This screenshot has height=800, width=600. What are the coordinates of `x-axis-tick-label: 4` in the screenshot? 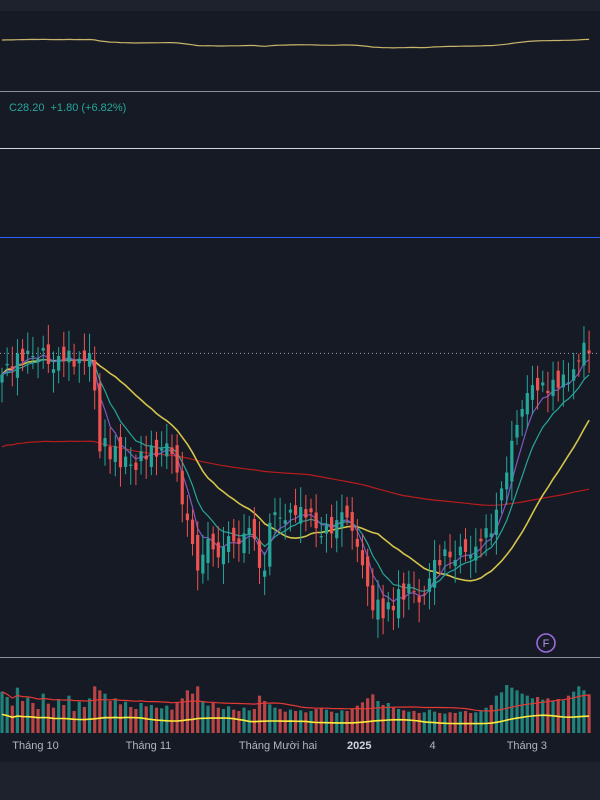 It's located at (432, 746).